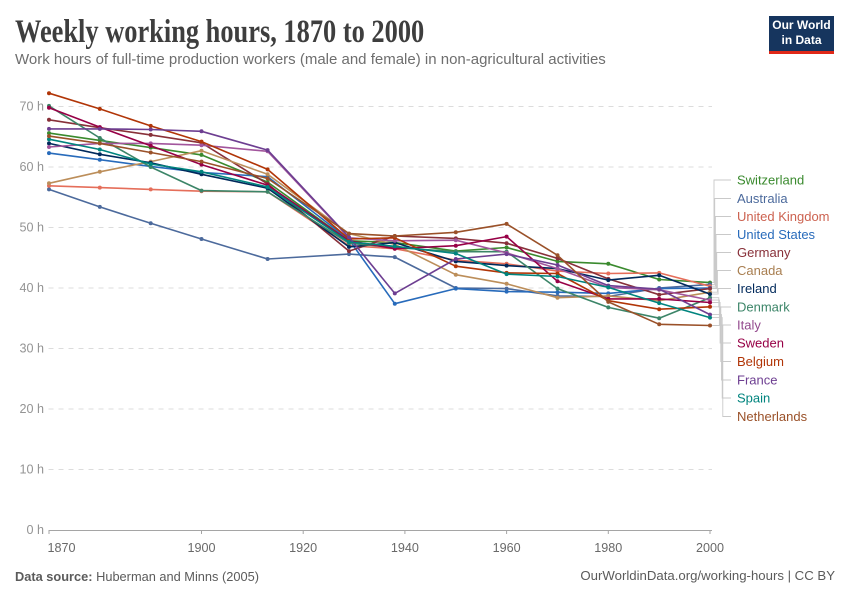 Image resolution: width=850 pixels, height=600 pixels. I want to click on svg-text: United States, so click(776, 234).